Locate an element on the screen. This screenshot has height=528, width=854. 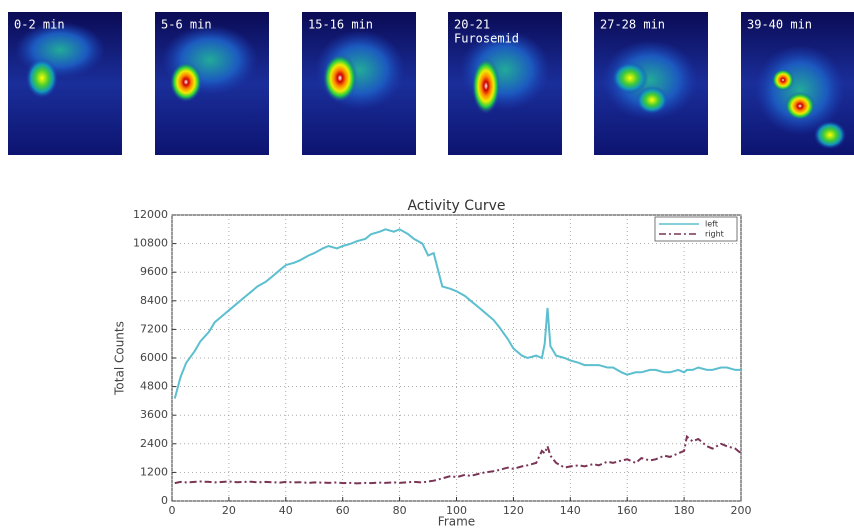
panel-label: 20-21 is located at coordinates (472, 25).